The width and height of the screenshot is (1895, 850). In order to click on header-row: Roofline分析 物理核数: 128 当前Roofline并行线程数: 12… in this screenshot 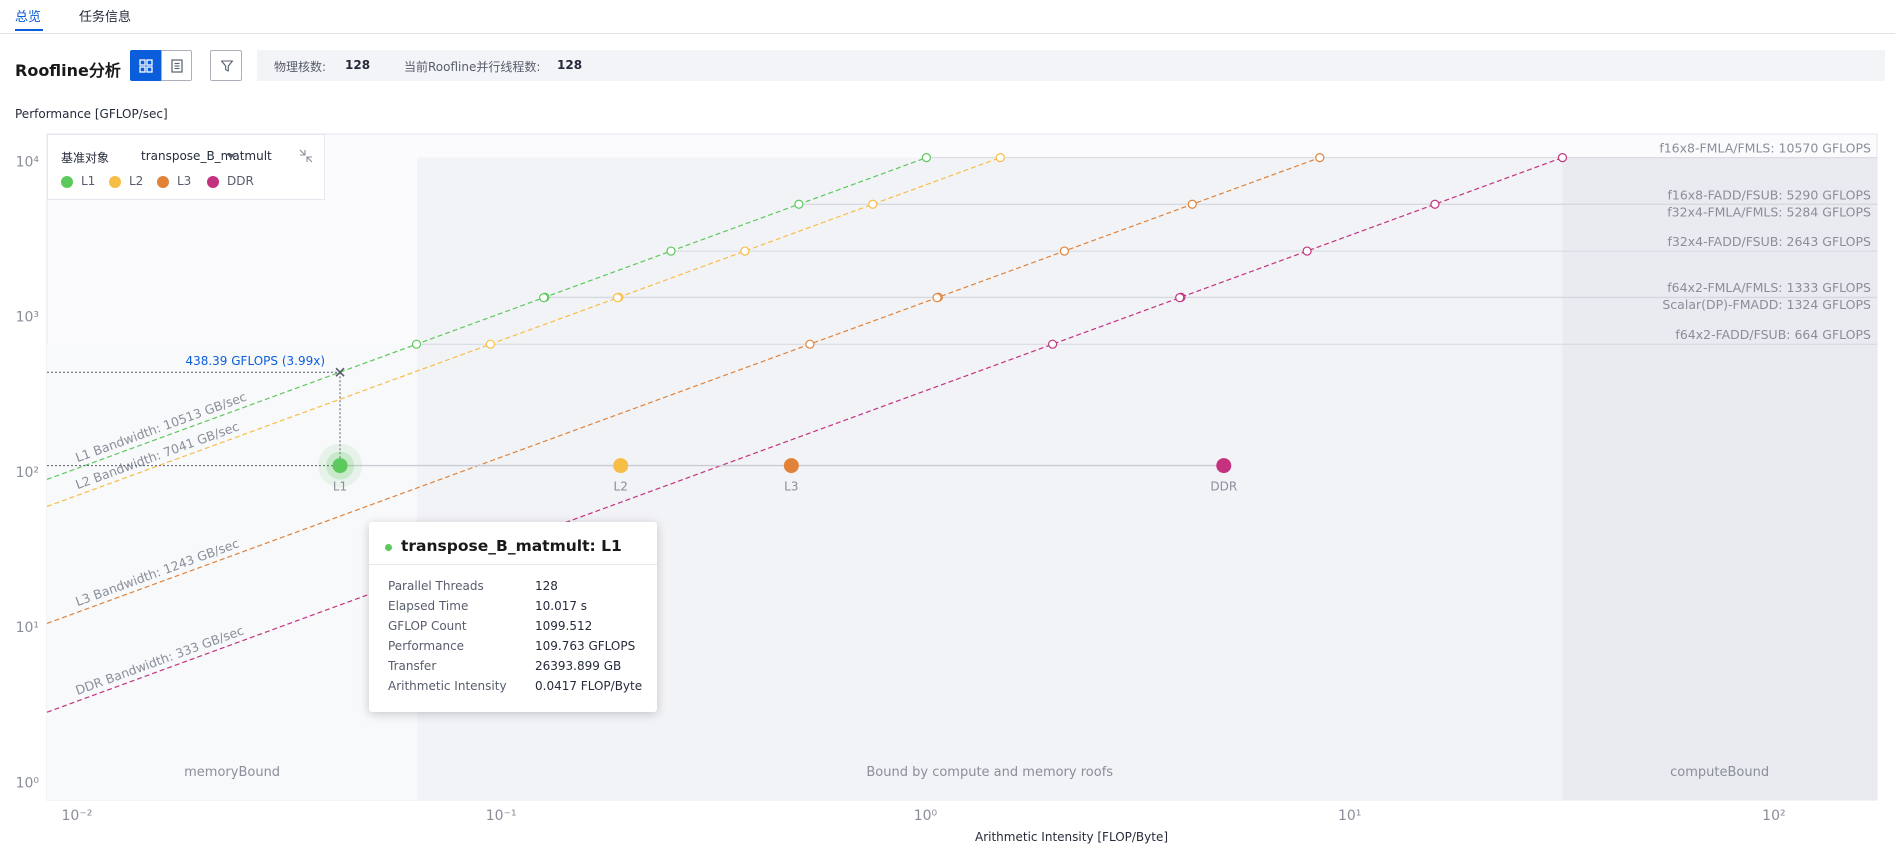, I will do `click(947, 66)`.